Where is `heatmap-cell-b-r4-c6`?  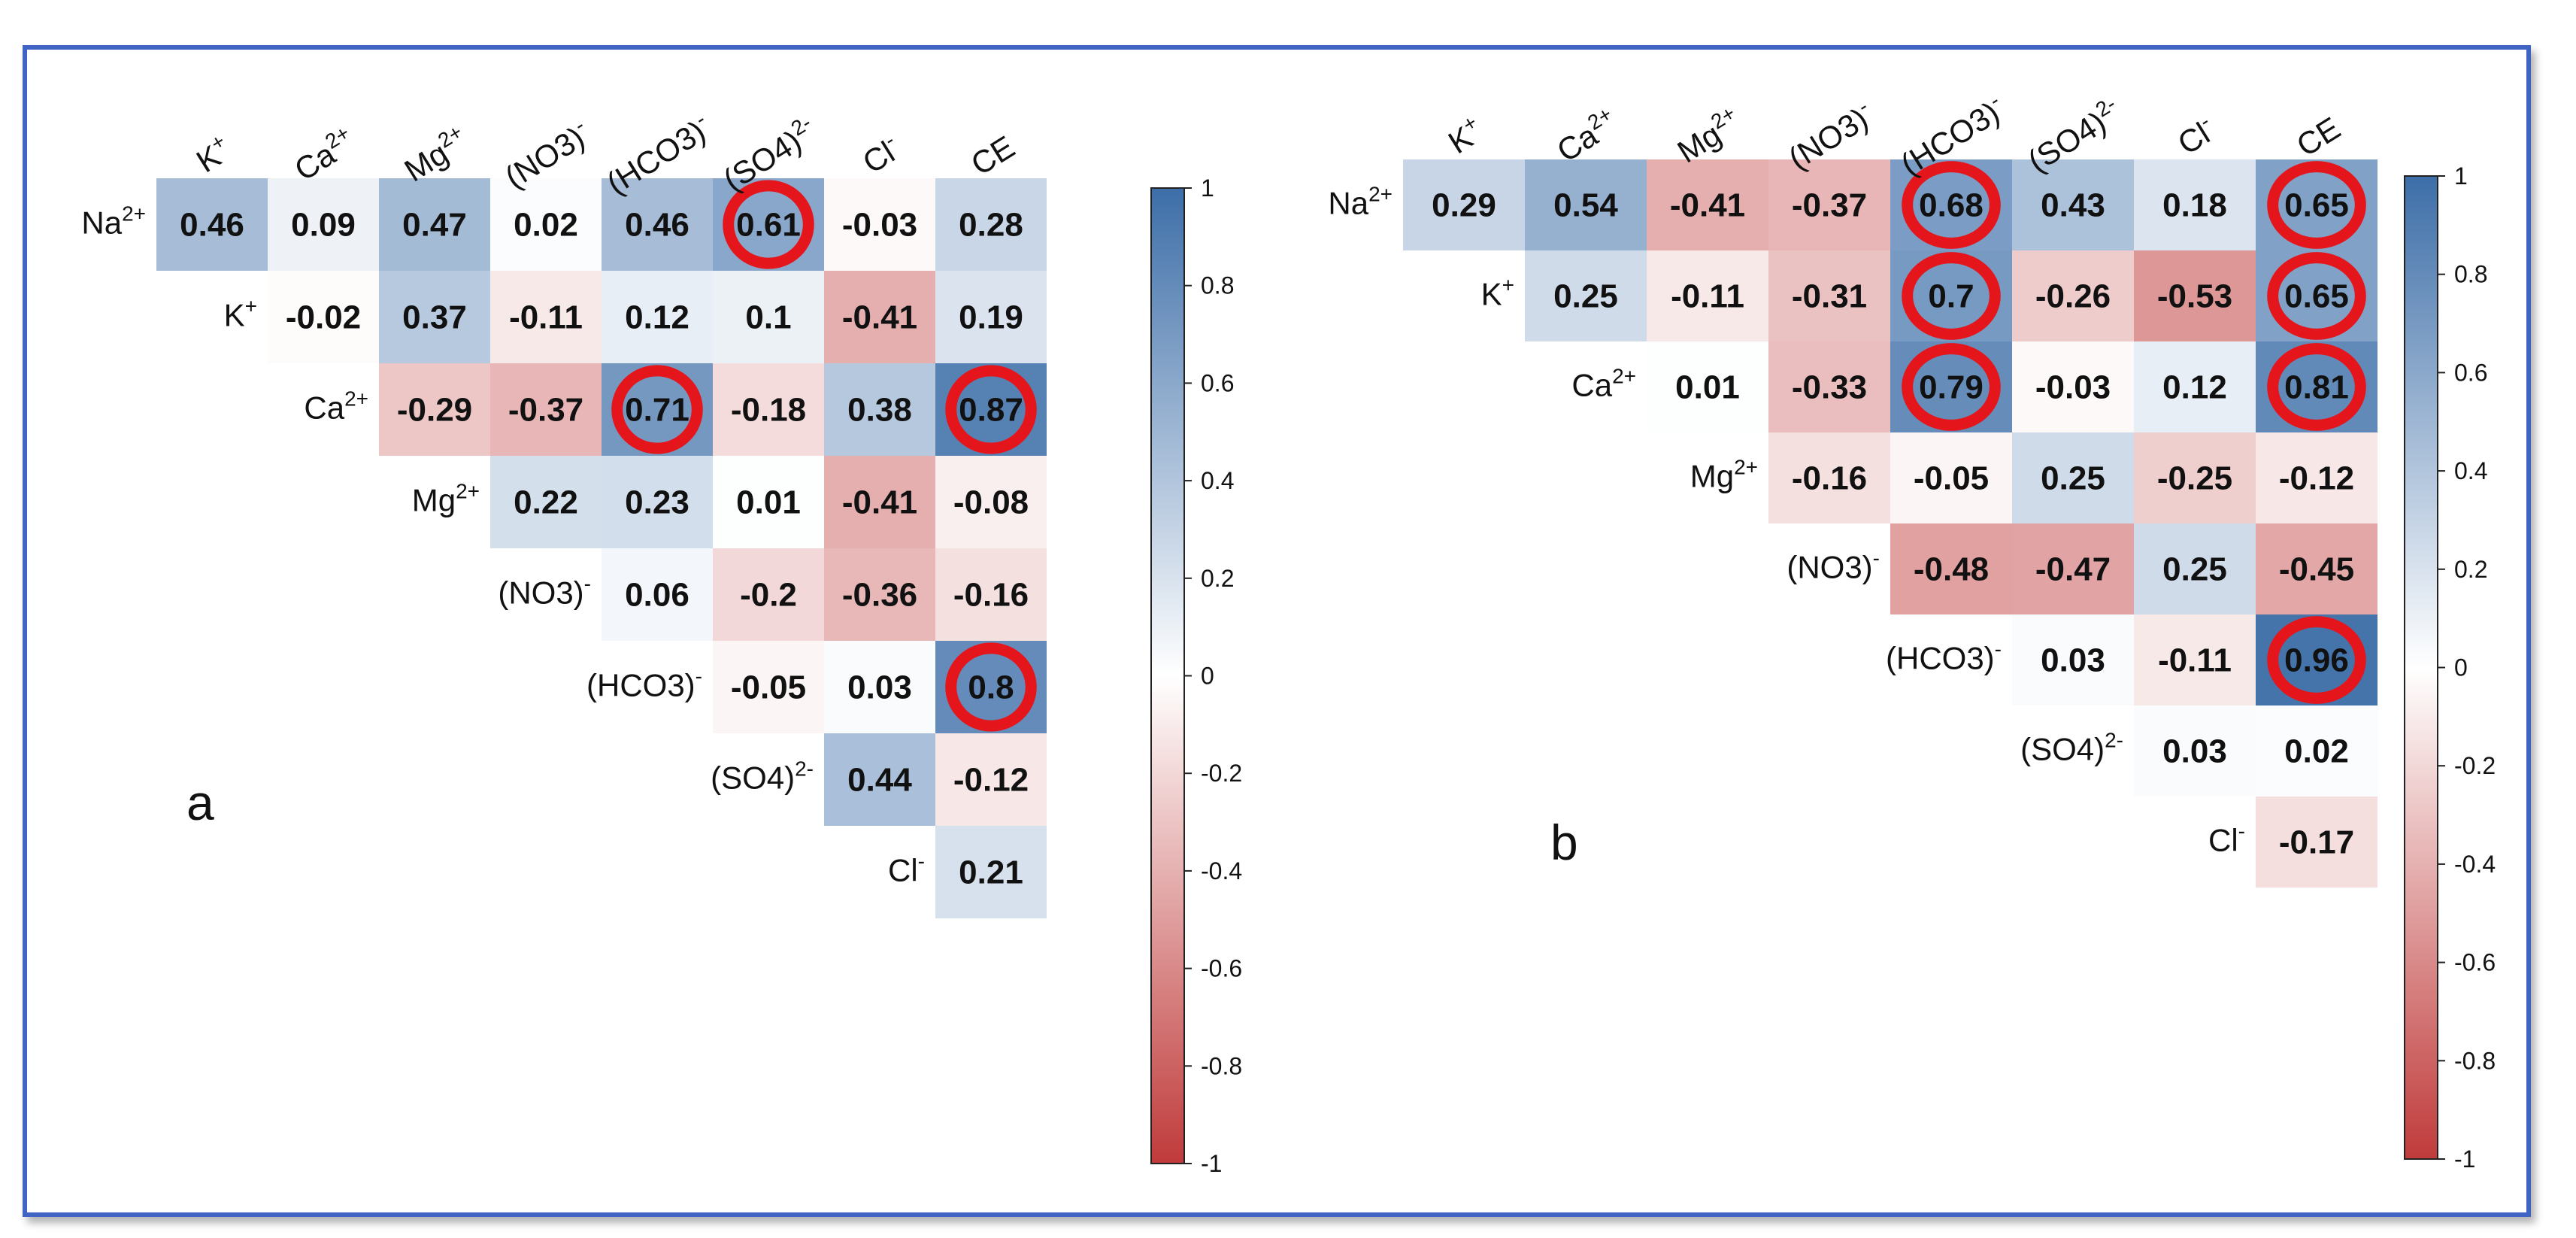 heatmap-cell-b-r4-c6 is located at coordinates (2195, 568).